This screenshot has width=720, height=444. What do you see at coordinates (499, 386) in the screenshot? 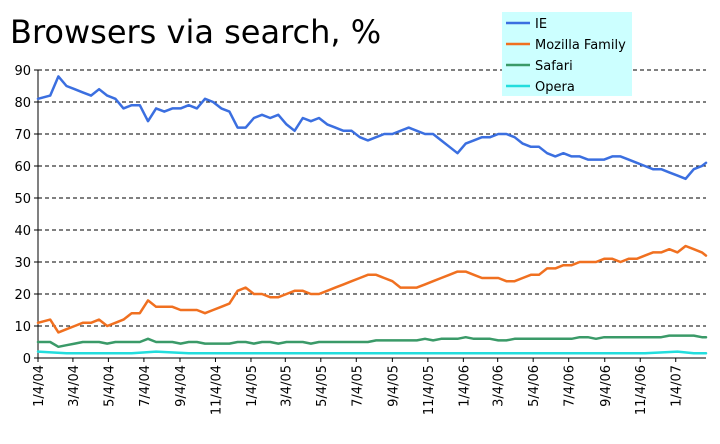
I see `x-tick-label: 3/4/06` at bounding box center [499, 386].